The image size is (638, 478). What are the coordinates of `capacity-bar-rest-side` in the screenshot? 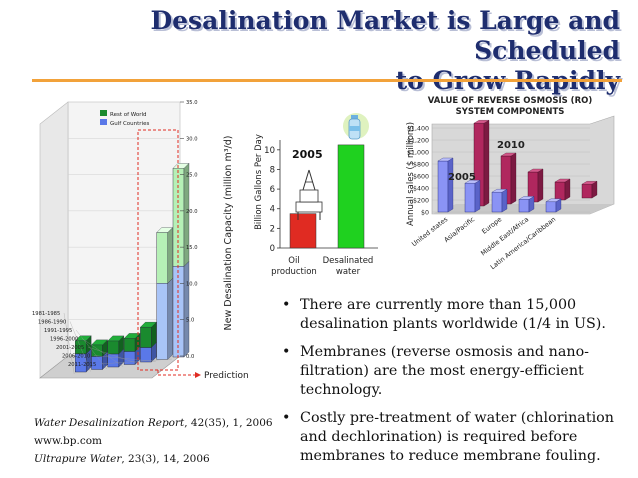 It's located at (170, 255).